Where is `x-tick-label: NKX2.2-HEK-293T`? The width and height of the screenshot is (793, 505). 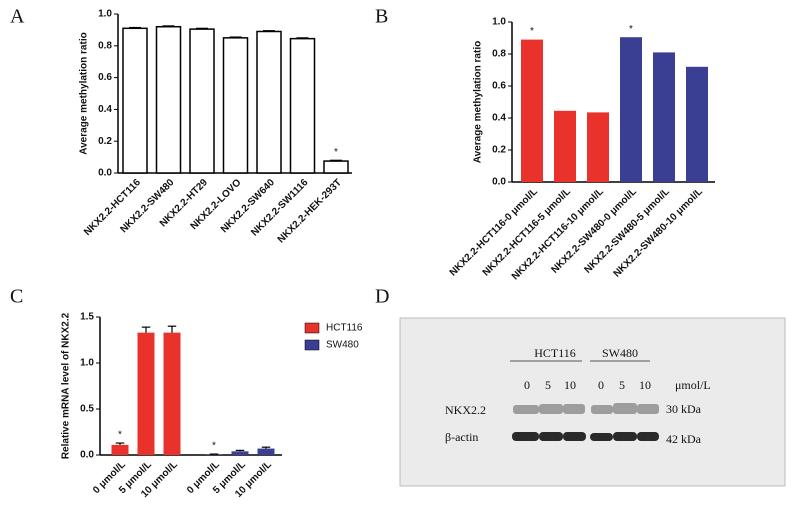
x-tick-label: NKX2.2-HEK-293T is located at coordinates (310, 211).